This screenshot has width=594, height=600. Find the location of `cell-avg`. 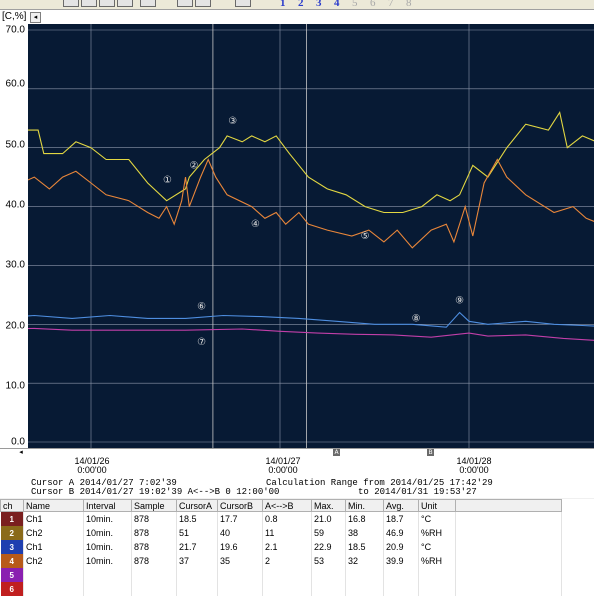

cell-avg is located at coordinates (401, 575).